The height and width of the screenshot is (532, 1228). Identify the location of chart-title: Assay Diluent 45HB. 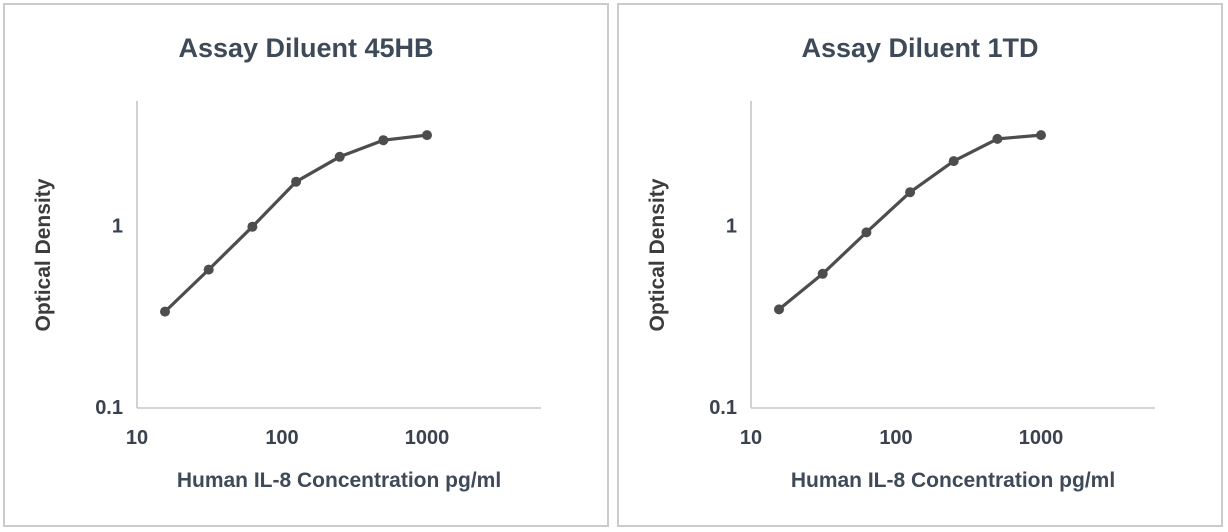
(306, 48).